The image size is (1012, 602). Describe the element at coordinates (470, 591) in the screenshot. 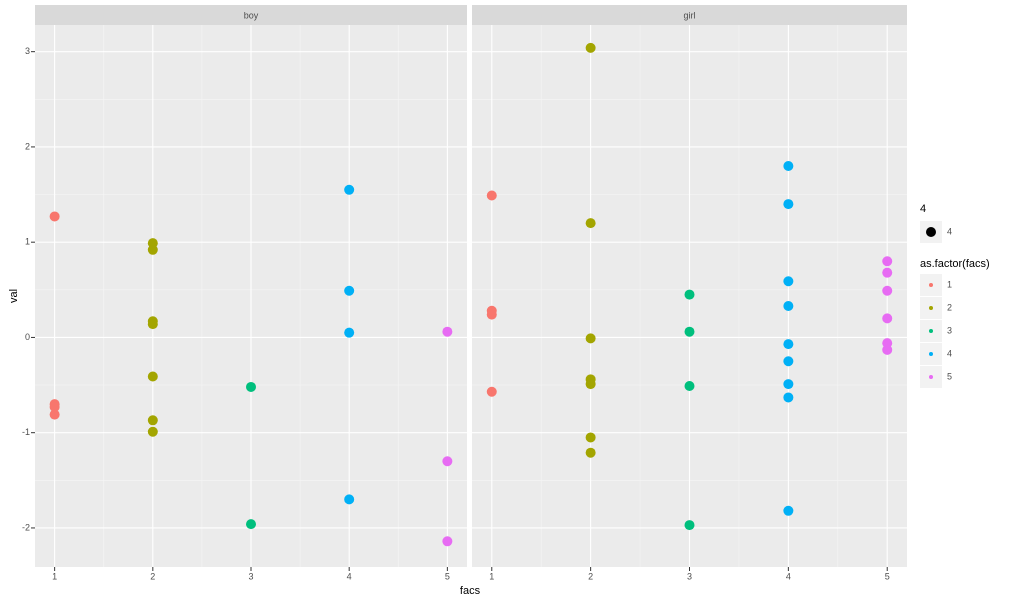

I see `x-axis-label: facs` at that location.